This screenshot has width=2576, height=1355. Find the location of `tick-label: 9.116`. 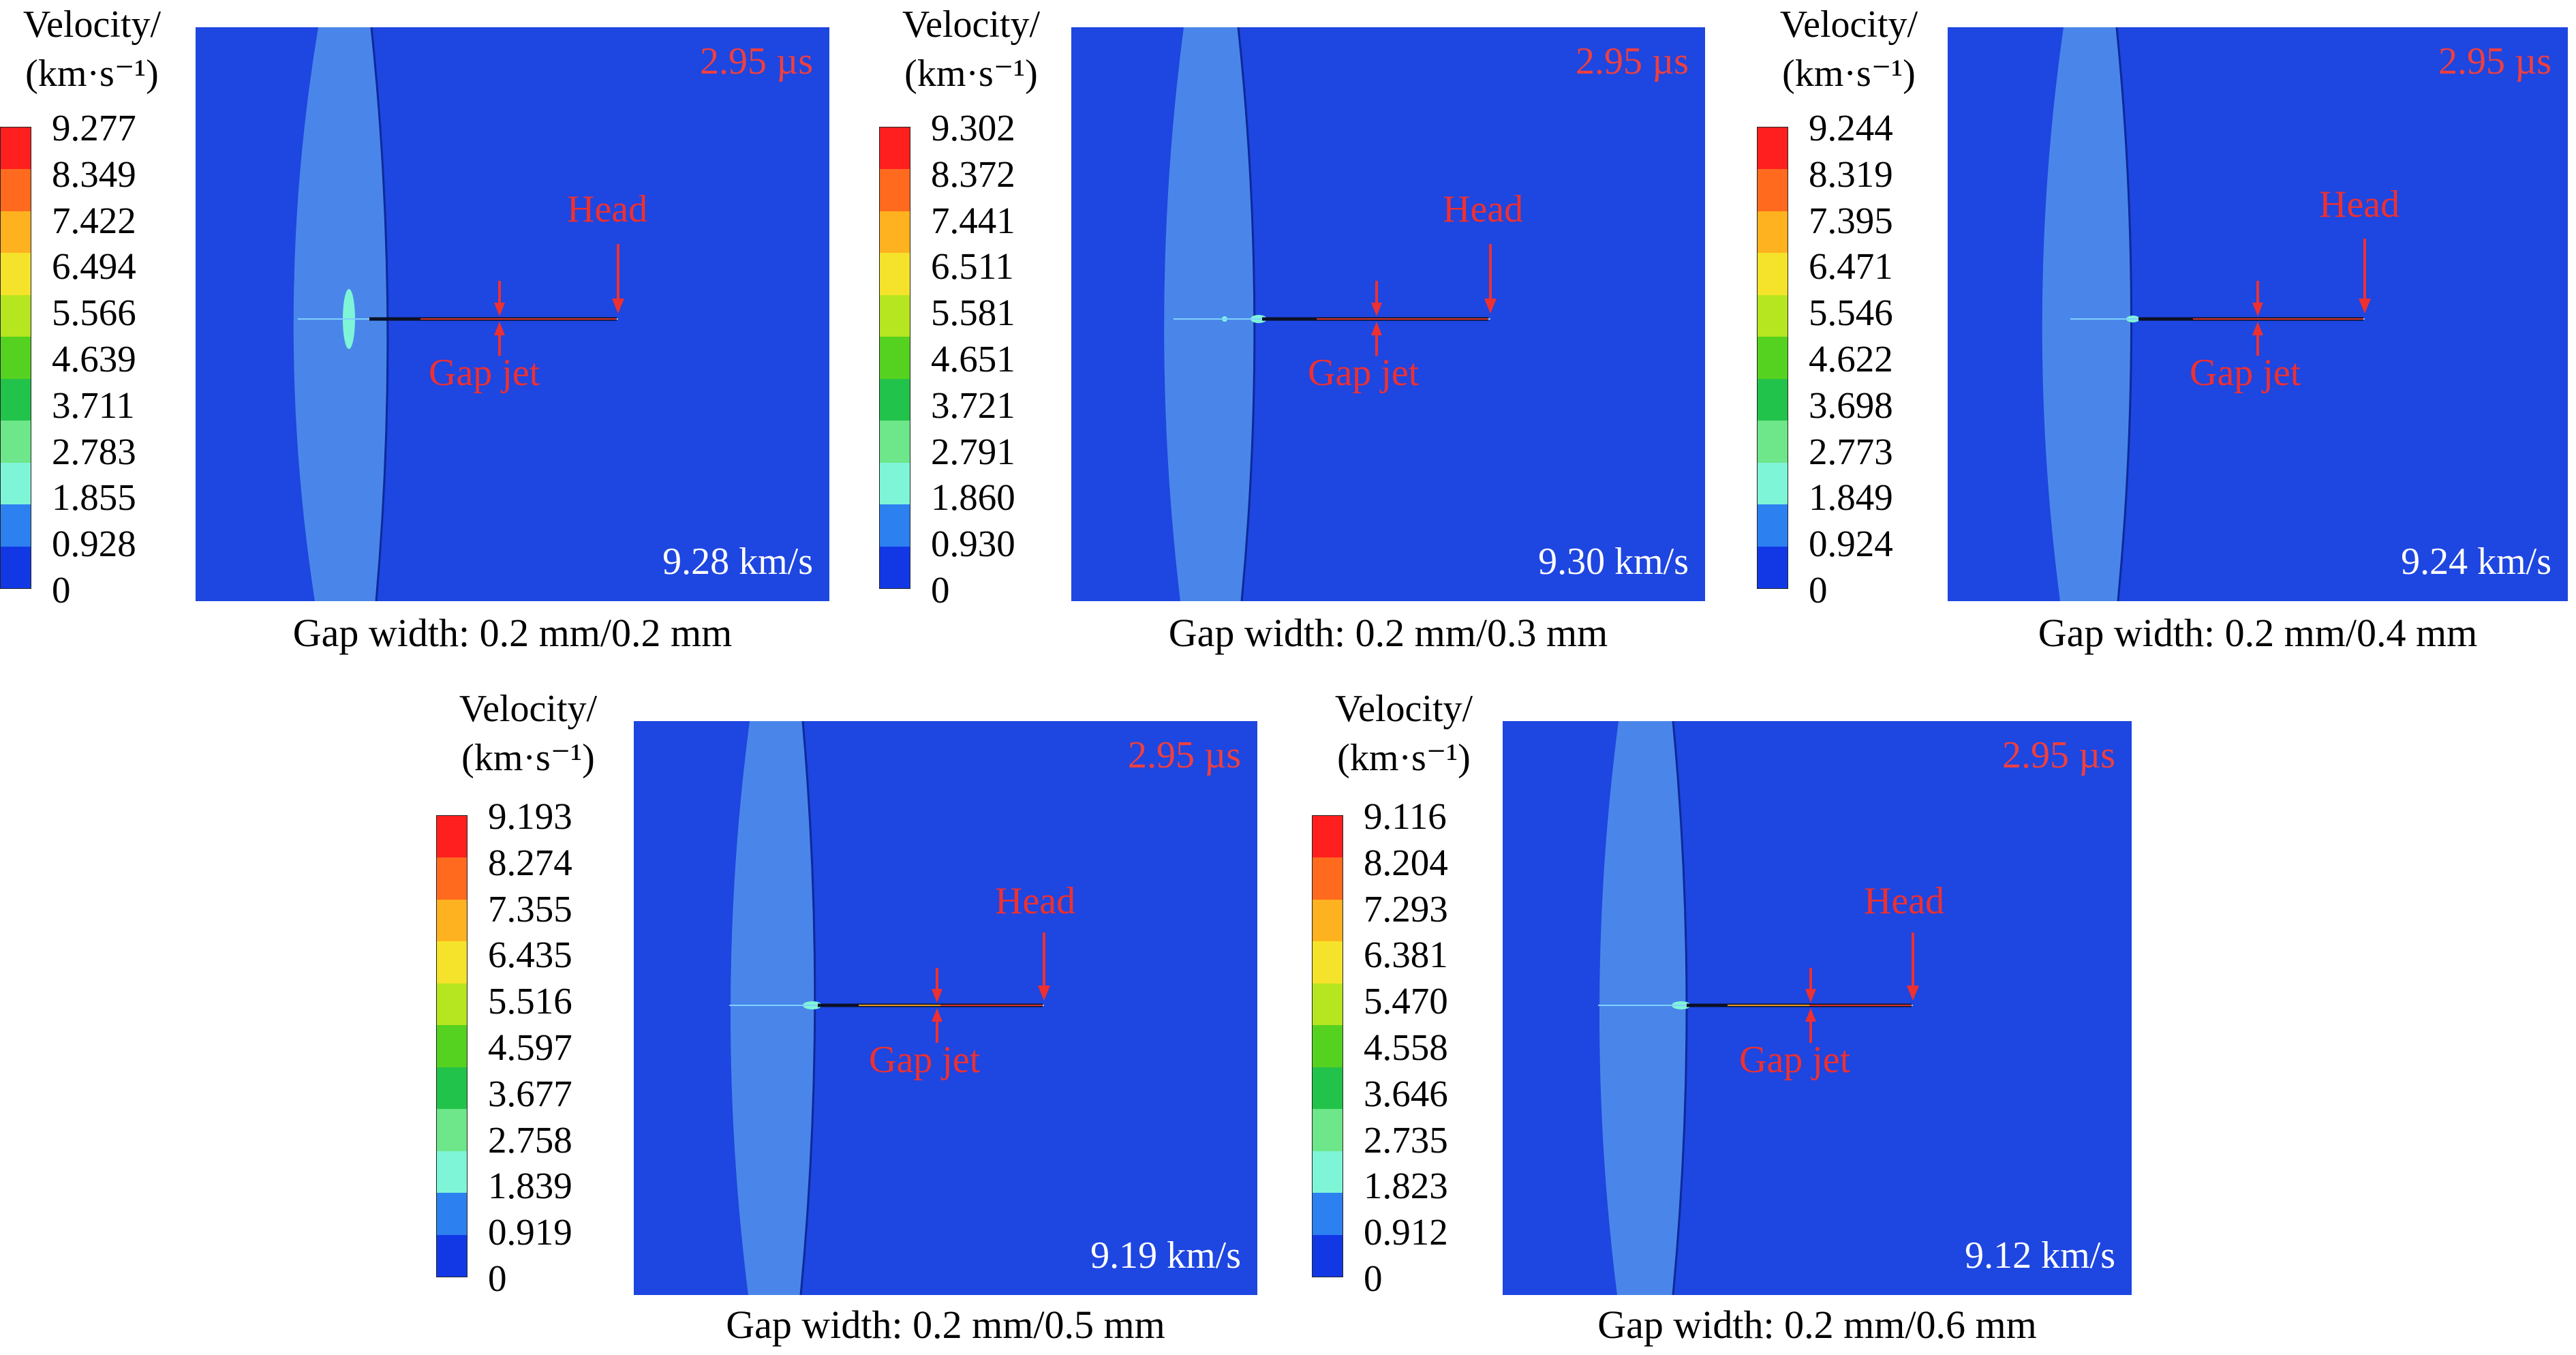

tick-label: 9.116 is located at coordinates (1405, 816).